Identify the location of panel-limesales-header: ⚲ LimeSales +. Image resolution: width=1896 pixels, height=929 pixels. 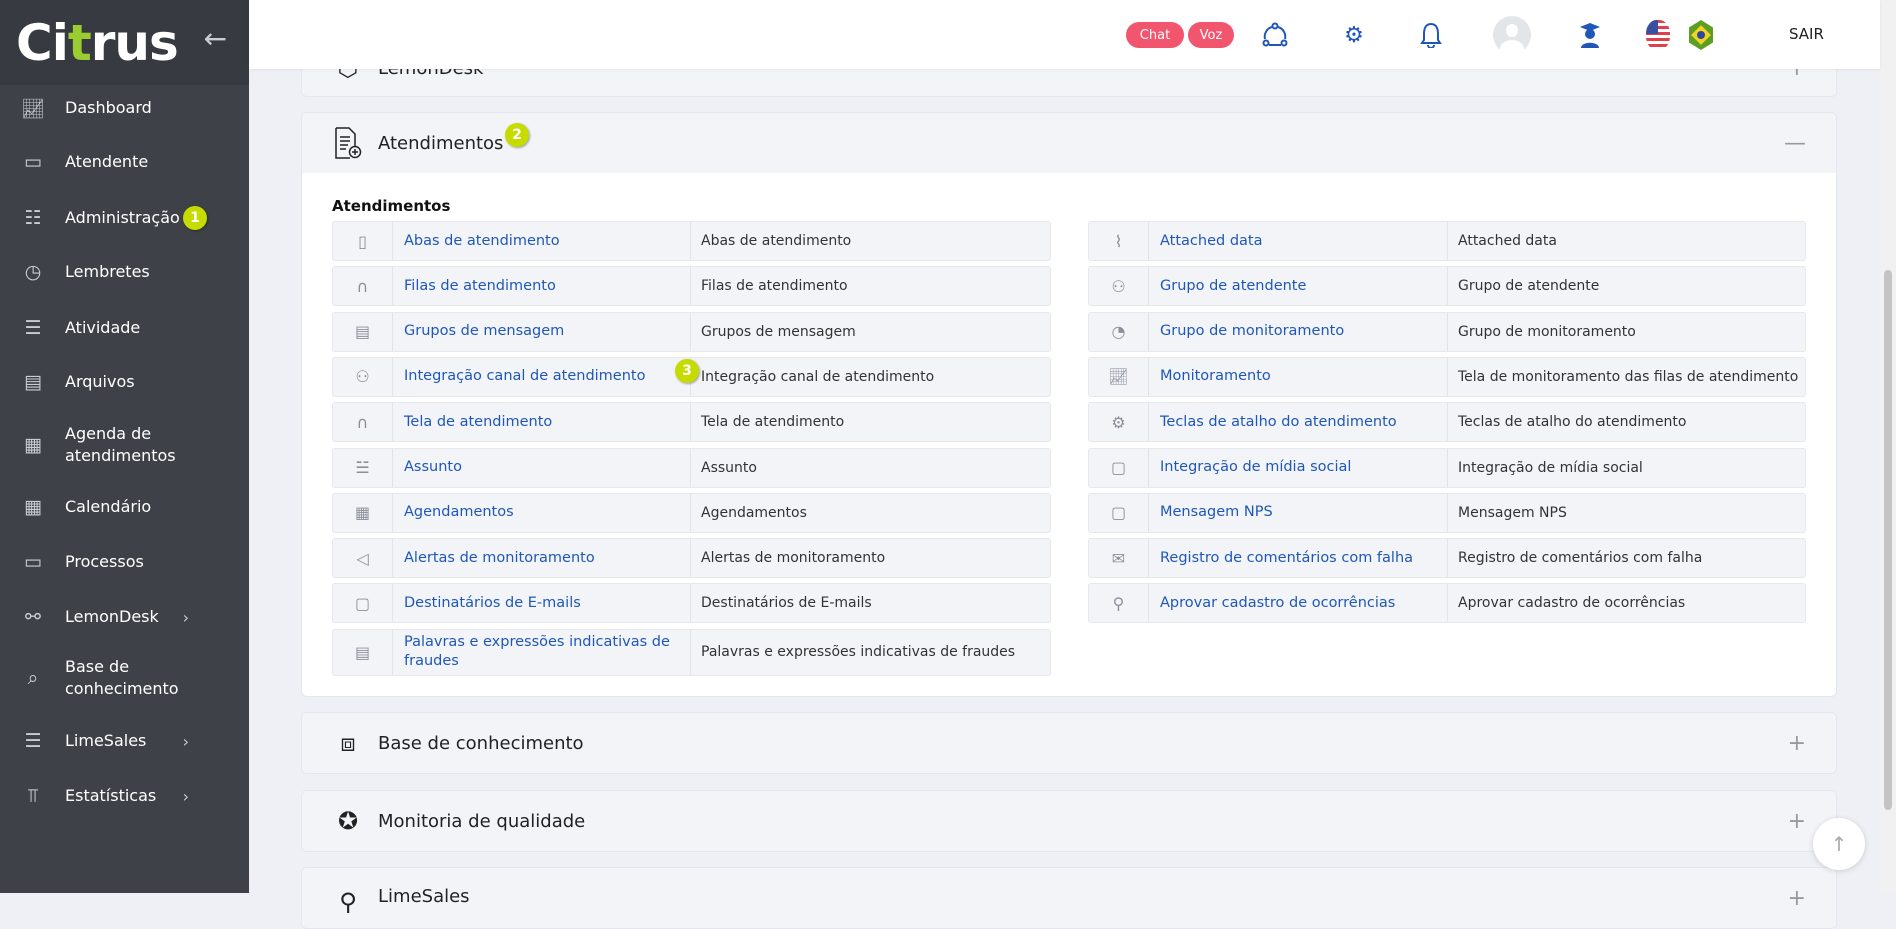
(1069, 898).